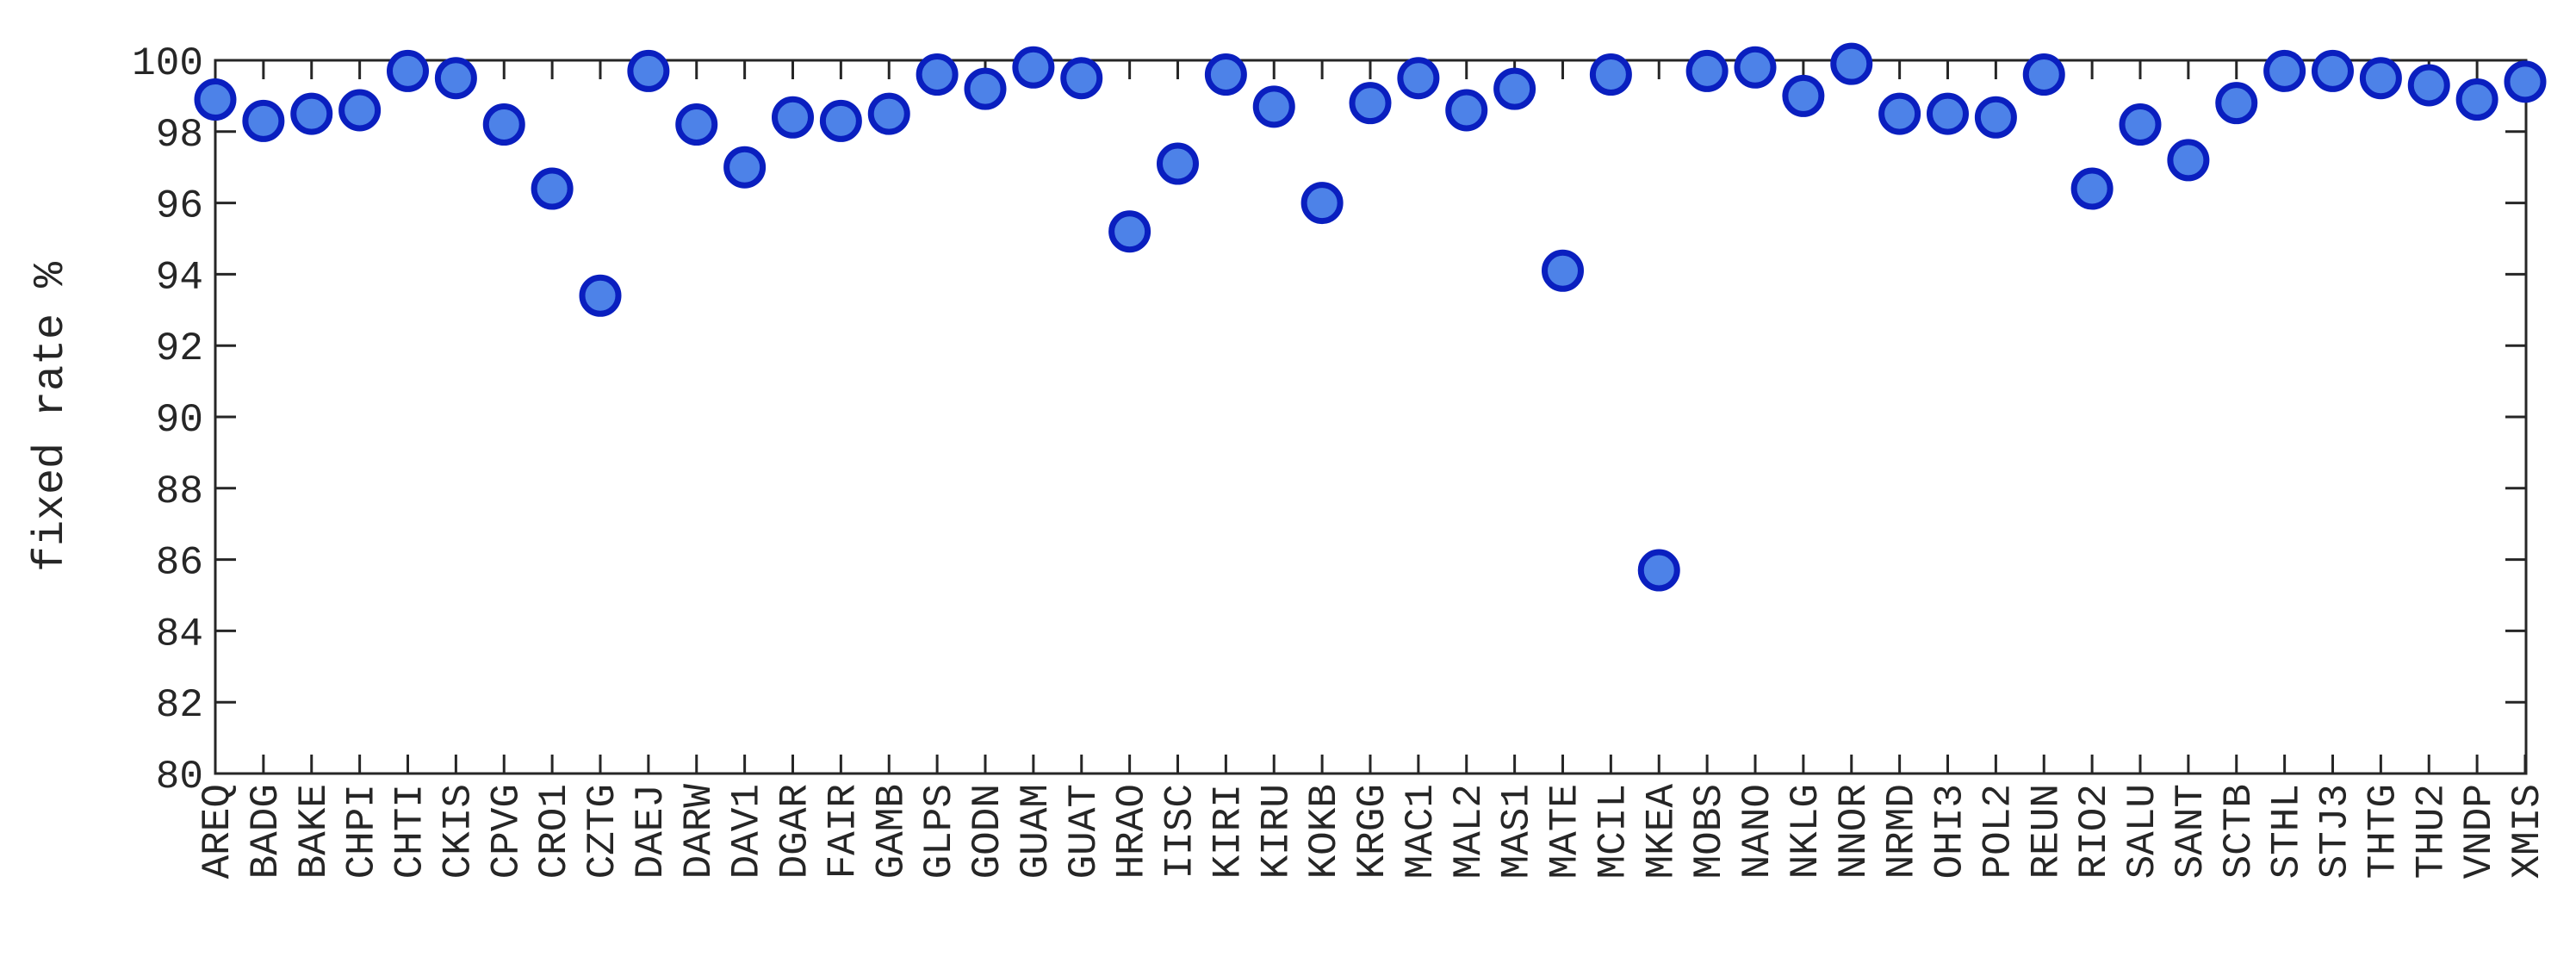 This screenshot has height=957, width=2576. Describe the element at coordinates (1661, 831) in the screenshot. I see `x-tick-label: MKEA` at that location.